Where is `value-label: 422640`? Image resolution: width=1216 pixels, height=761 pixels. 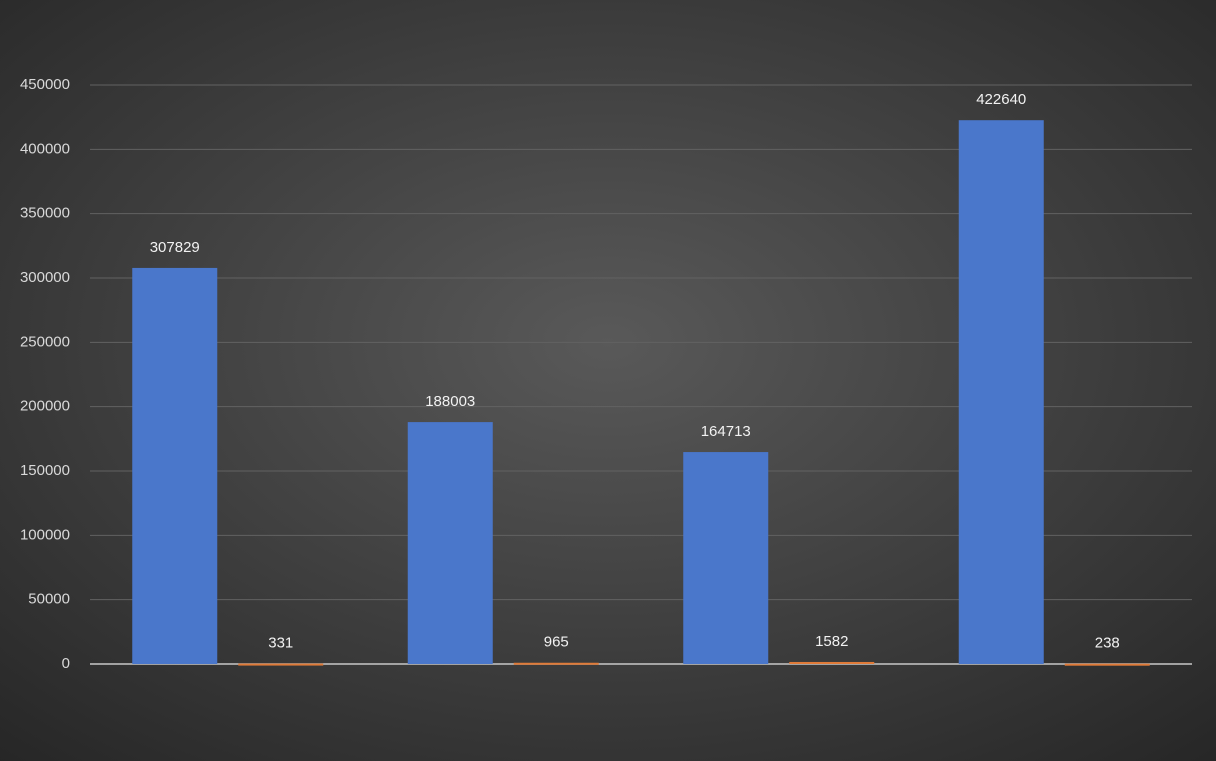
value-label: 422640 is located at coordinates (1001, 99).